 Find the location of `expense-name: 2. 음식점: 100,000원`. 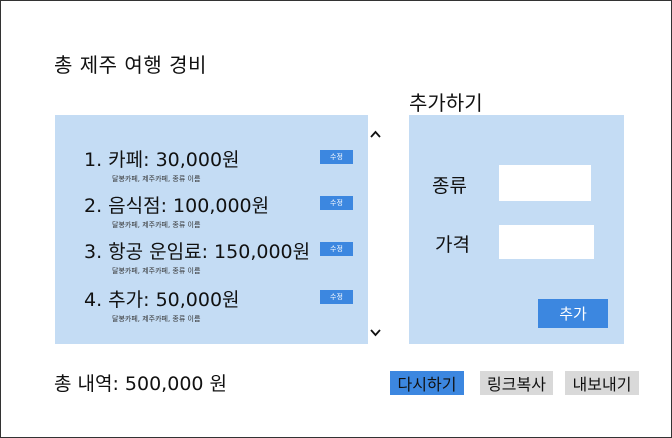

expense-name: 2. 음식점: 100,000원 is located at coordinates (177, 206).